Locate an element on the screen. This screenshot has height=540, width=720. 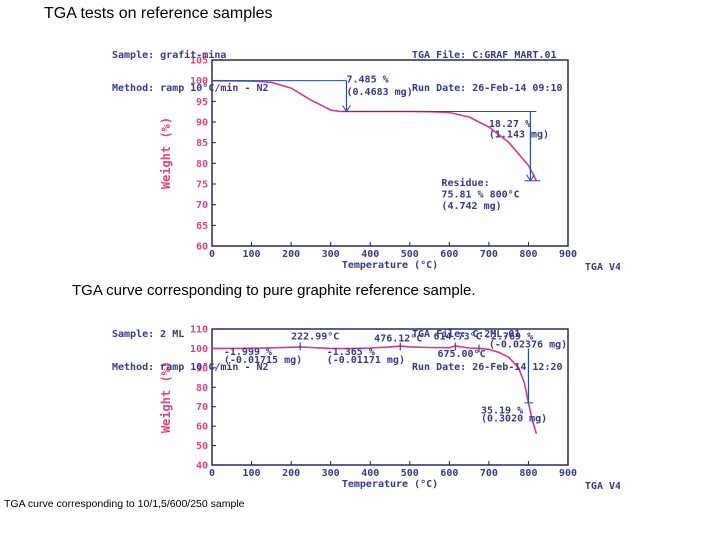
chart2-loss-2-mg: (-0.01171 mg) is located at coordinates (366, 360).